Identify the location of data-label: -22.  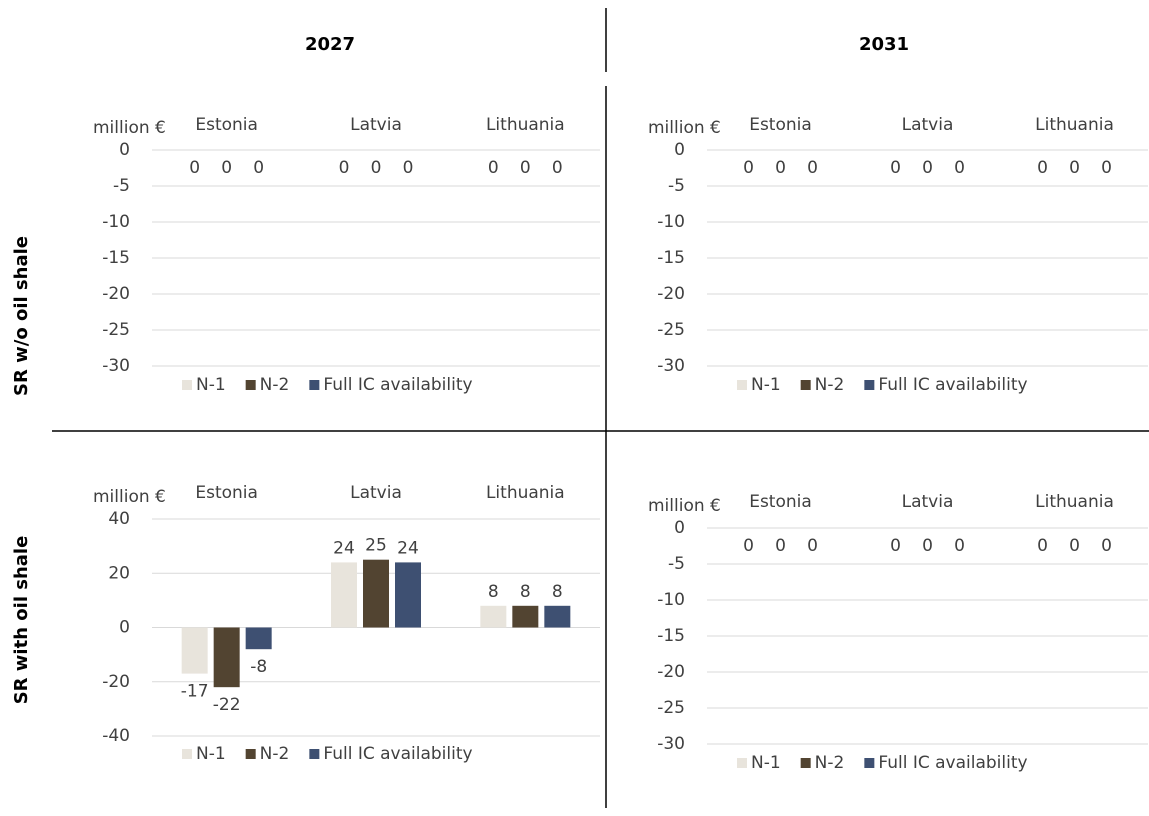
(227, 705).